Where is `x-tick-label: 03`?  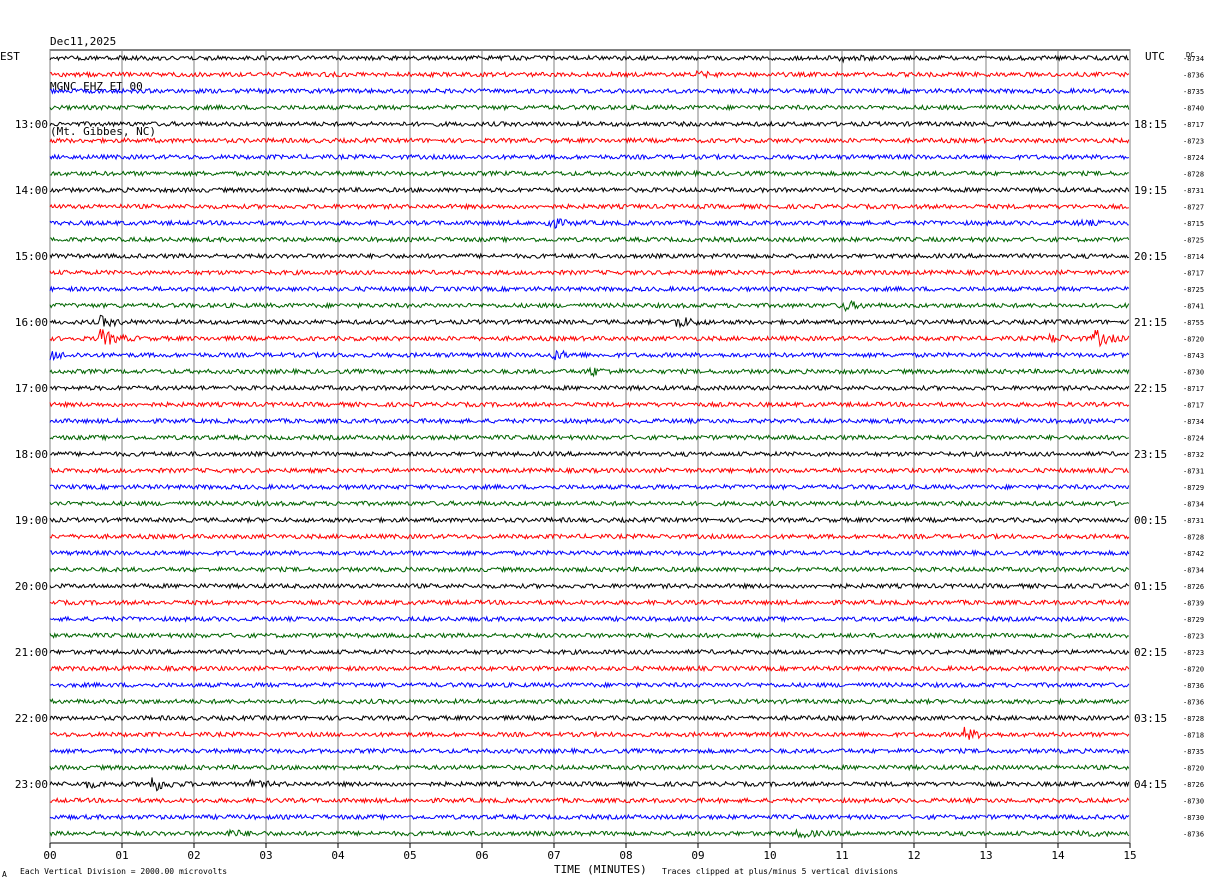
x-tick-label: 03 is located at coordinates (265, 855).